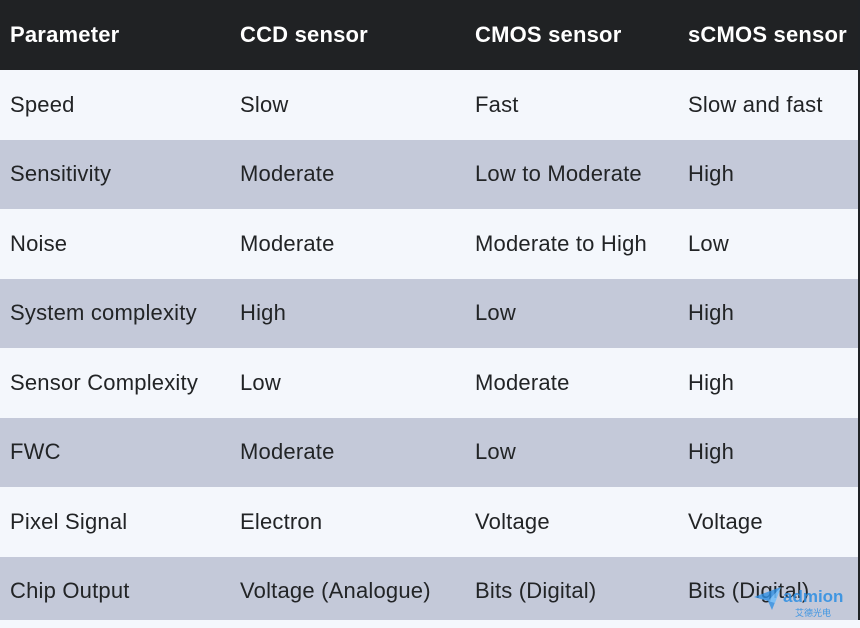 The image size is (860, 628). I want to click on table-row: FWC Moderate Low High, so click(429, 452).